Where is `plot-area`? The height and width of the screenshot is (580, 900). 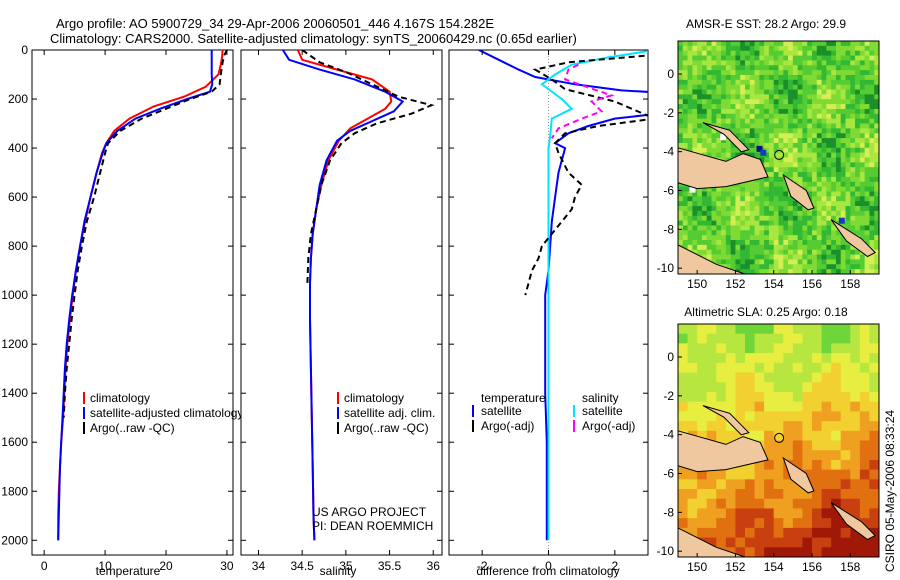
plot-area is located at coordinates (358, 295).